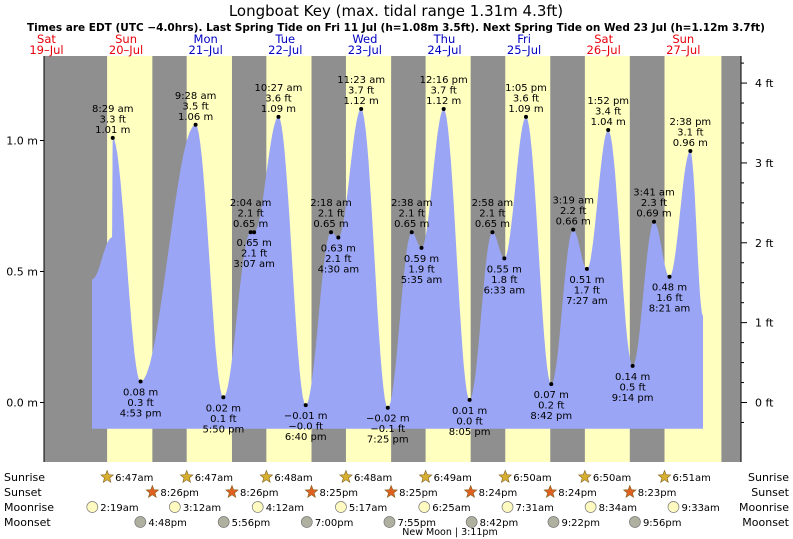  I want to click on right-tick-label: 0 ft, so click(764, 403).